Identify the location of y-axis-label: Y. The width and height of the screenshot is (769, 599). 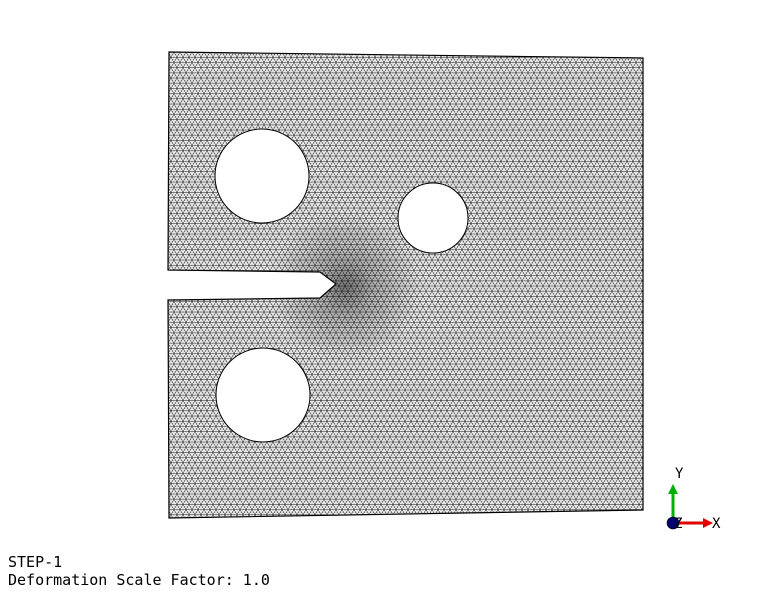
(679, 474).